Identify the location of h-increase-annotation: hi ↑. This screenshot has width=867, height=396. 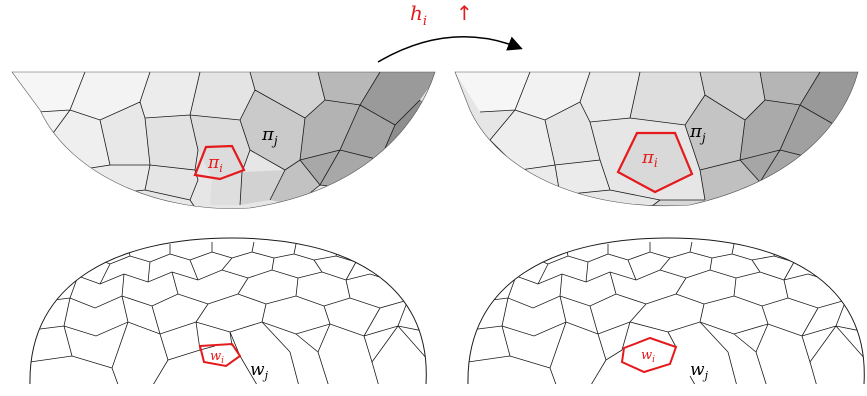
(450, 32).